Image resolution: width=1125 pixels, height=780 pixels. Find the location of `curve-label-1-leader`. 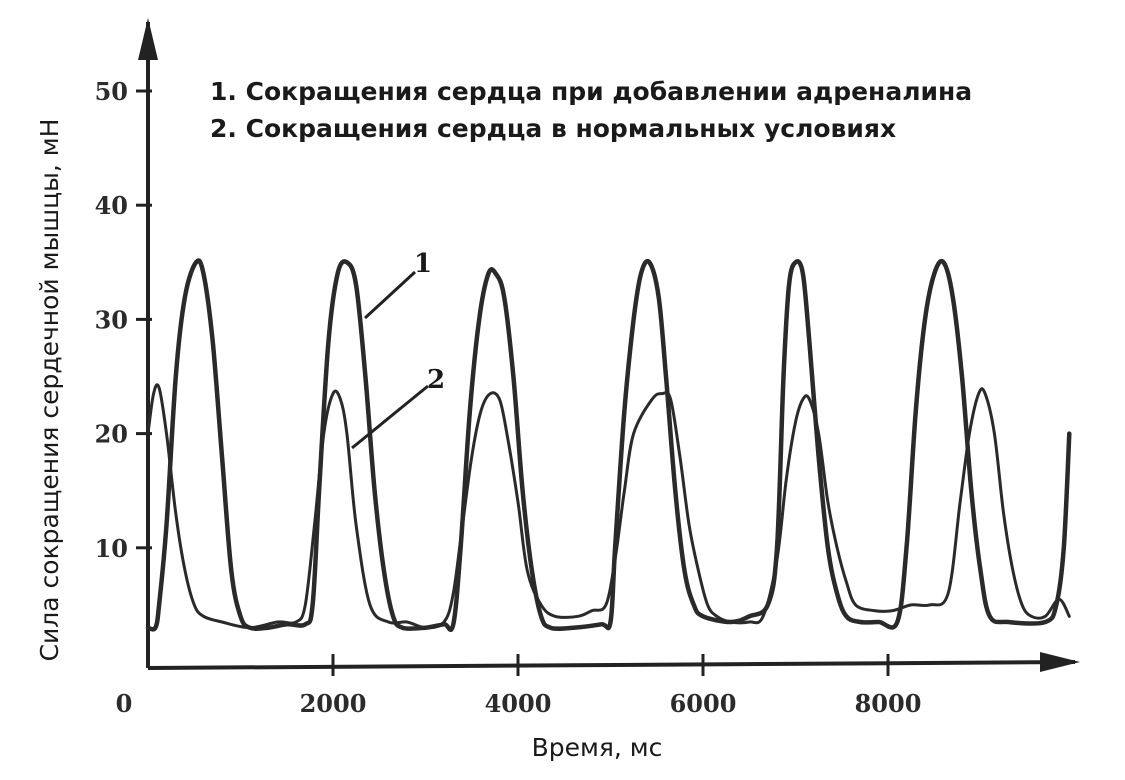

curve-label-1-leader is located at coordinates (390, 295).